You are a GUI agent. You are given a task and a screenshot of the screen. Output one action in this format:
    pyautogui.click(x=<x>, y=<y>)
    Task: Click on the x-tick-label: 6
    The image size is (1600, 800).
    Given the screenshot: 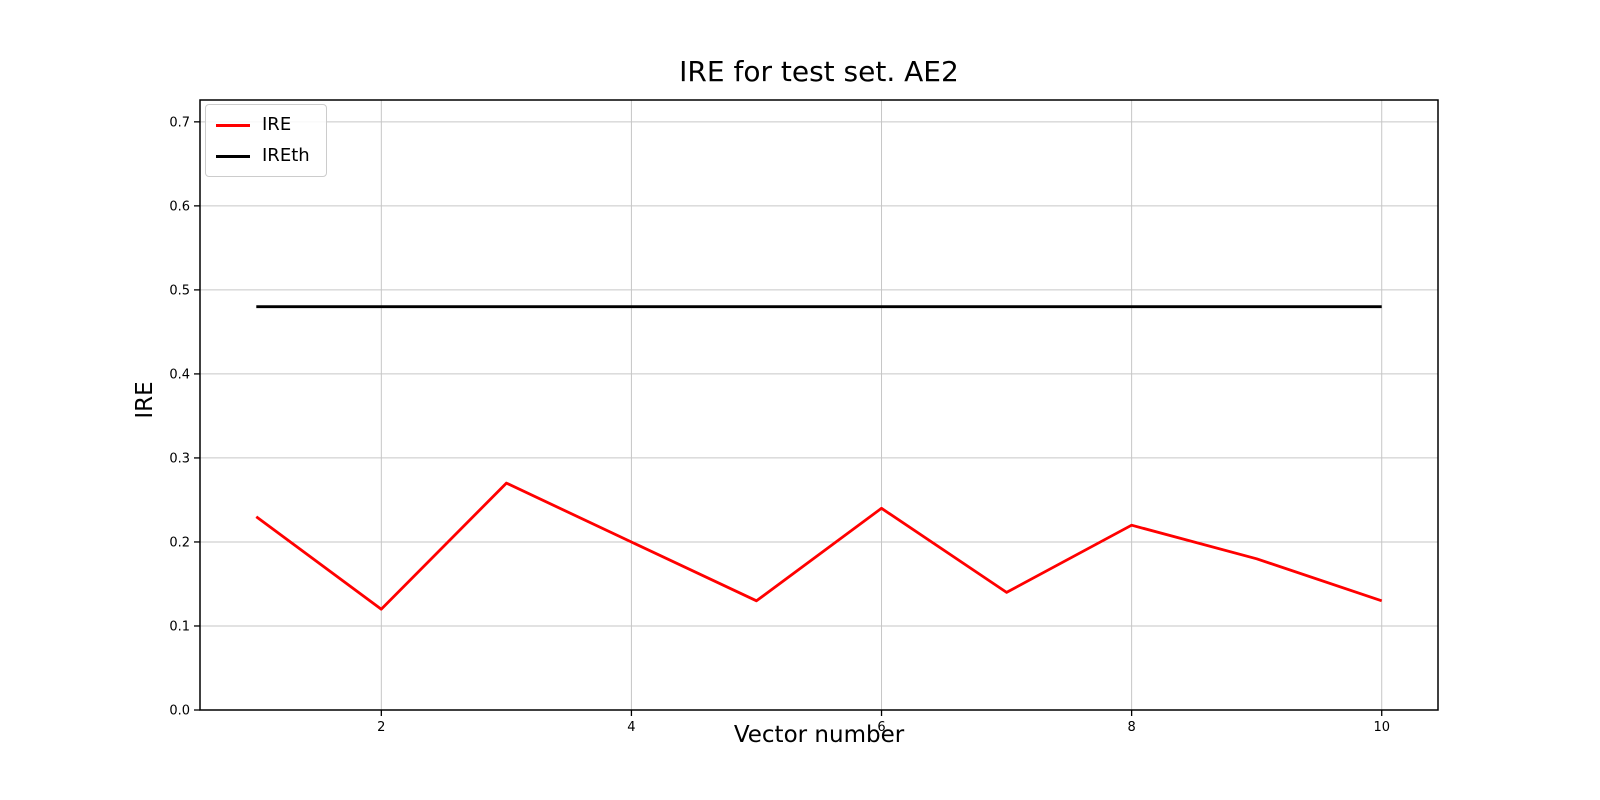 What is the action you would take?
    pyautogui.click(x=881, y=727)
    